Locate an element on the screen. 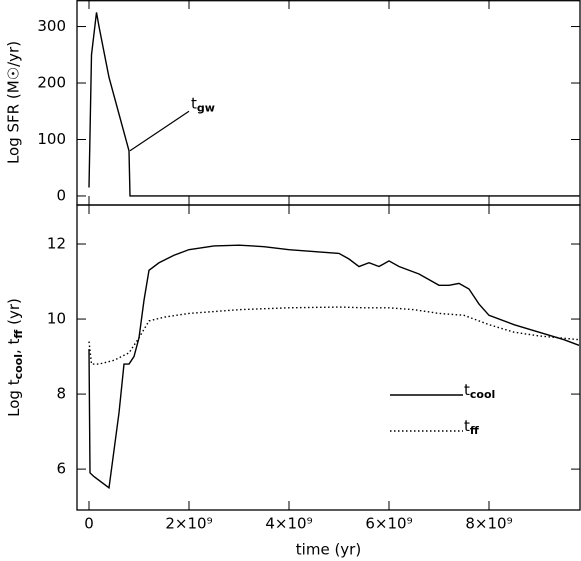 Image resolution: width=581 pixels, height=561 pixels. y-tick-label: 10 is located at coordinates (56, 319).